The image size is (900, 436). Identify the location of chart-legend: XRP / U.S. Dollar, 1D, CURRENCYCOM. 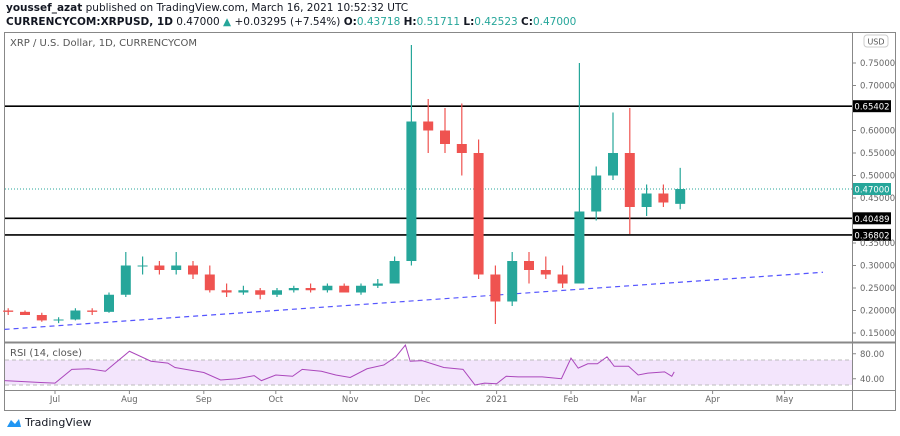
(103, 43).